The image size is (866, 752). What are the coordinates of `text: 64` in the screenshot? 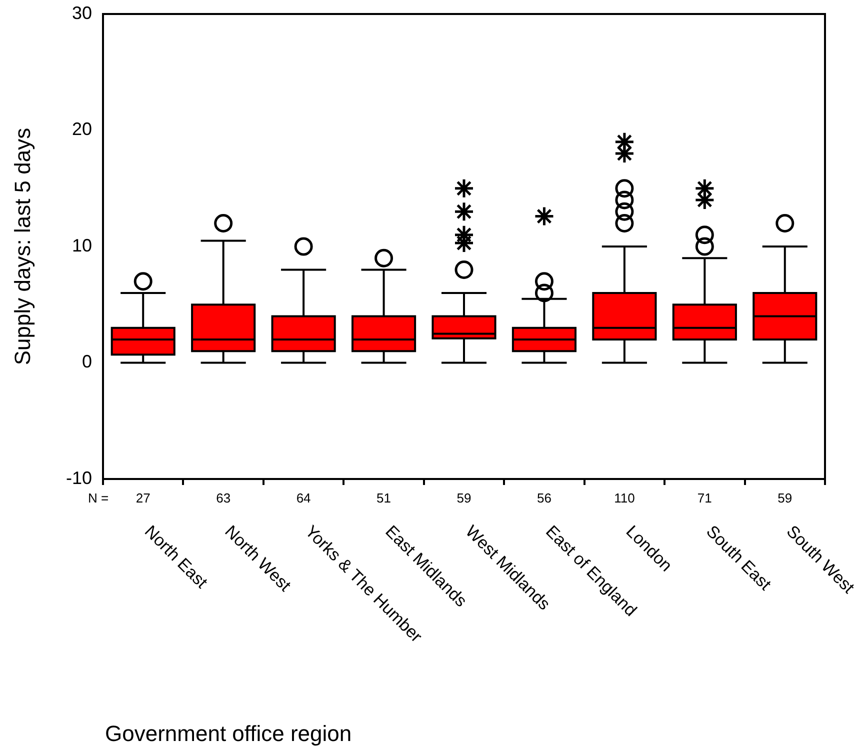 It's located at (303, 498).